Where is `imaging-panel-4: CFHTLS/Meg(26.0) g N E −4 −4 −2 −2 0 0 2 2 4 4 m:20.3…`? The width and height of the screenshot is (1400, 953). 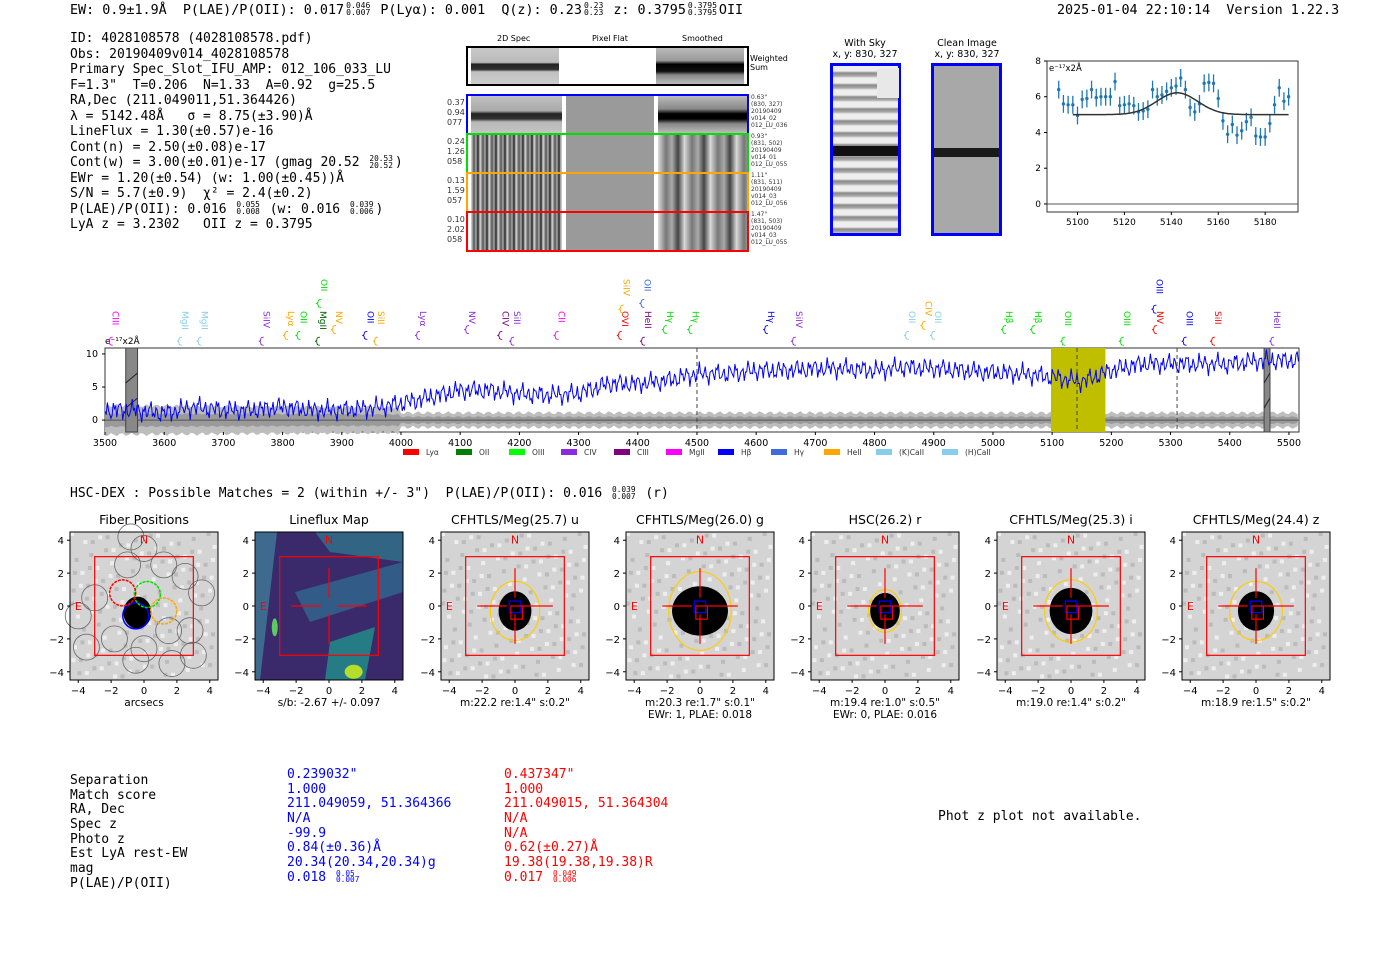
imaging-panel-4: CFHTLS/Meg(26.0) g N E −4 −4 −2 −2 0 0 2 2 4 4 m:20.3… is located at coordinates (690, 616).